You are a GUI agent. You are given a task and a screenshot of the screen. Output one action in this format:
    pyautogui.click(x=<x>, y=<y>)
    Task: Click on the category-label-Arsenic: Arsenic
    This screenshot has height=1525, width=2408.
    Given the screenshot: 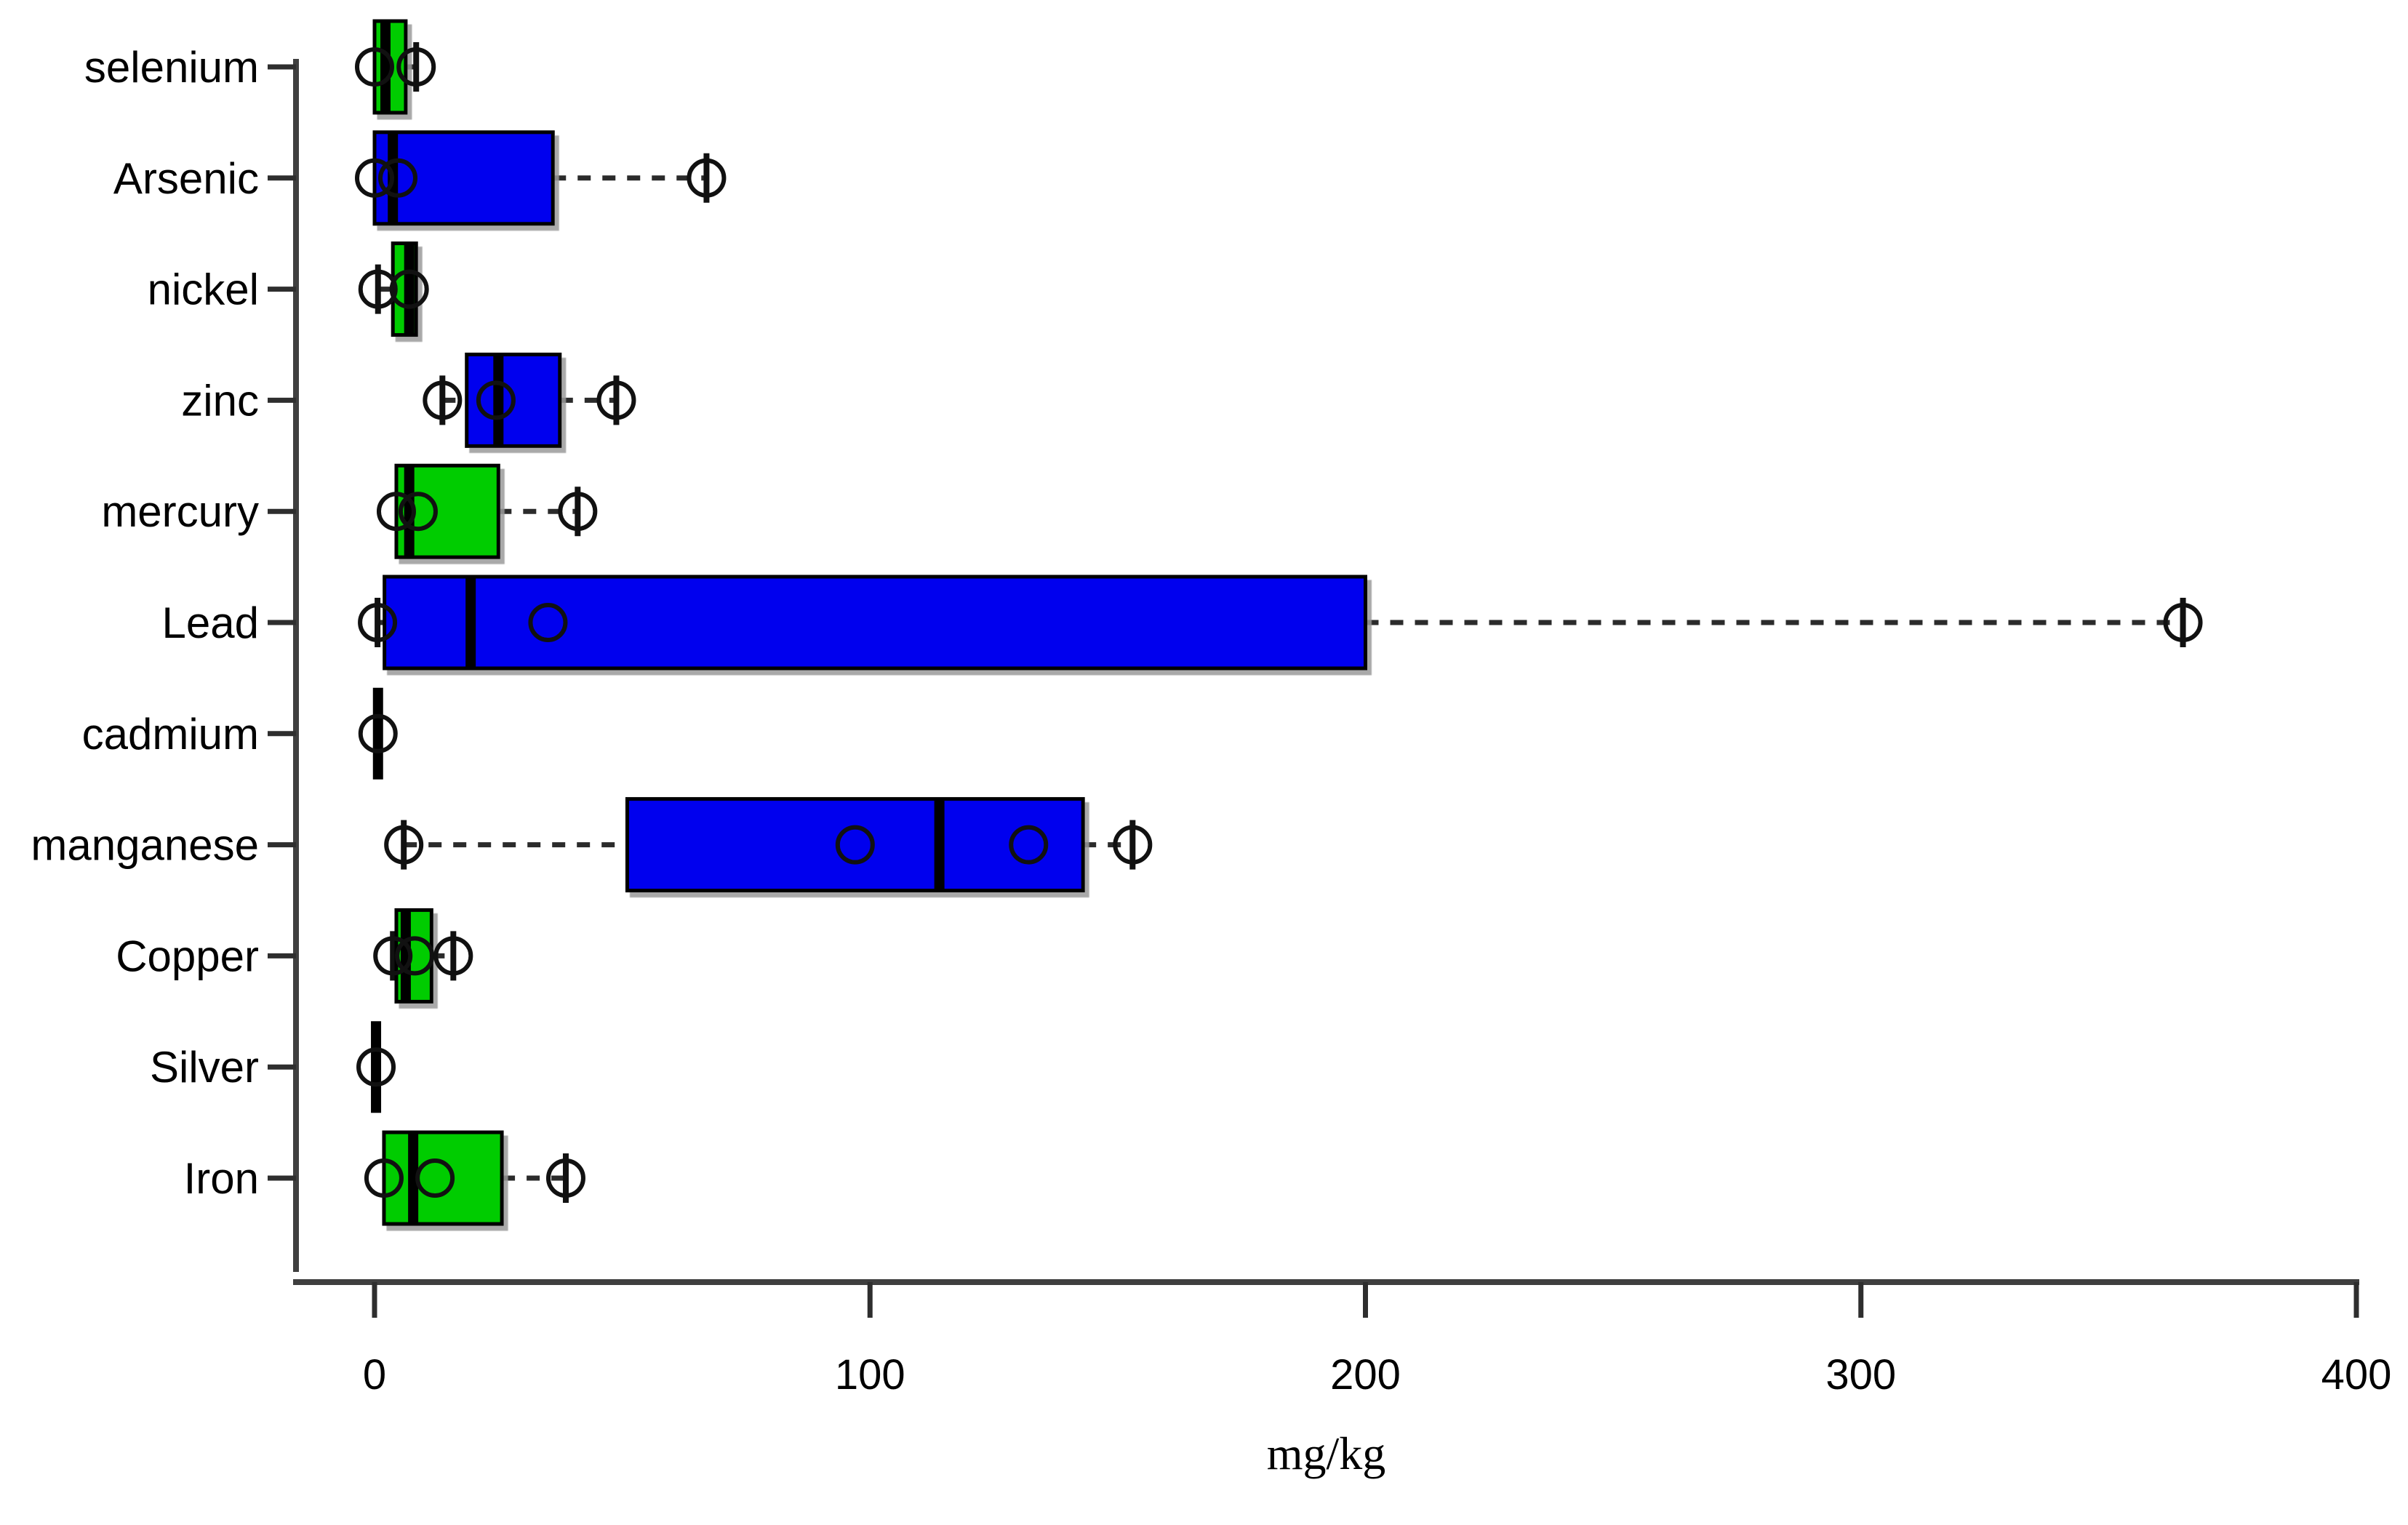 What is the action you would take?
    pyautogui.click(x=186, y=178)
    